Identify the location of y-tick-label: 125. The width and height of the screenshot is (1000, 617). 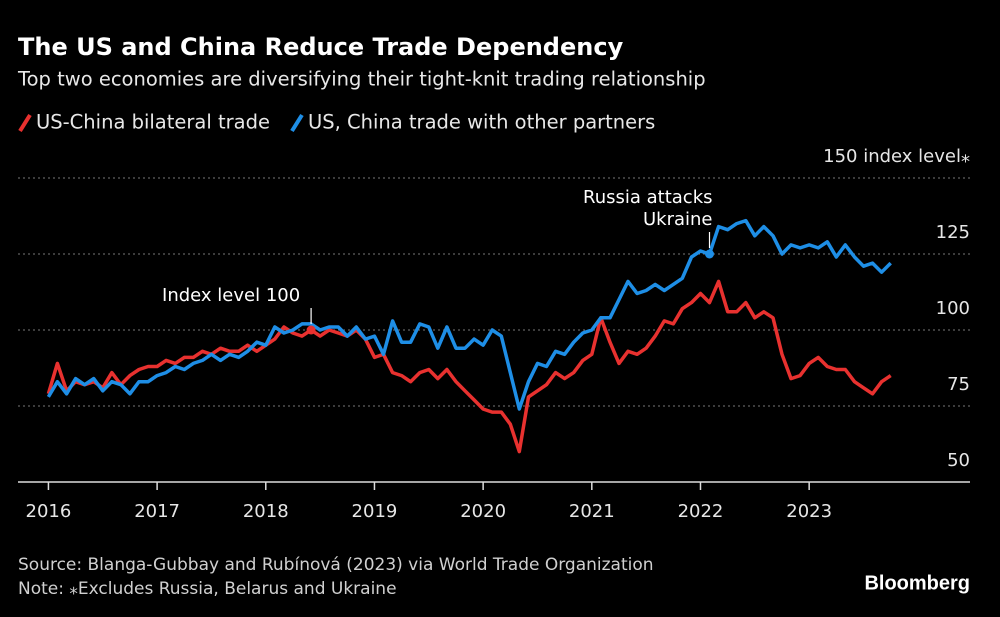
(953, 232).